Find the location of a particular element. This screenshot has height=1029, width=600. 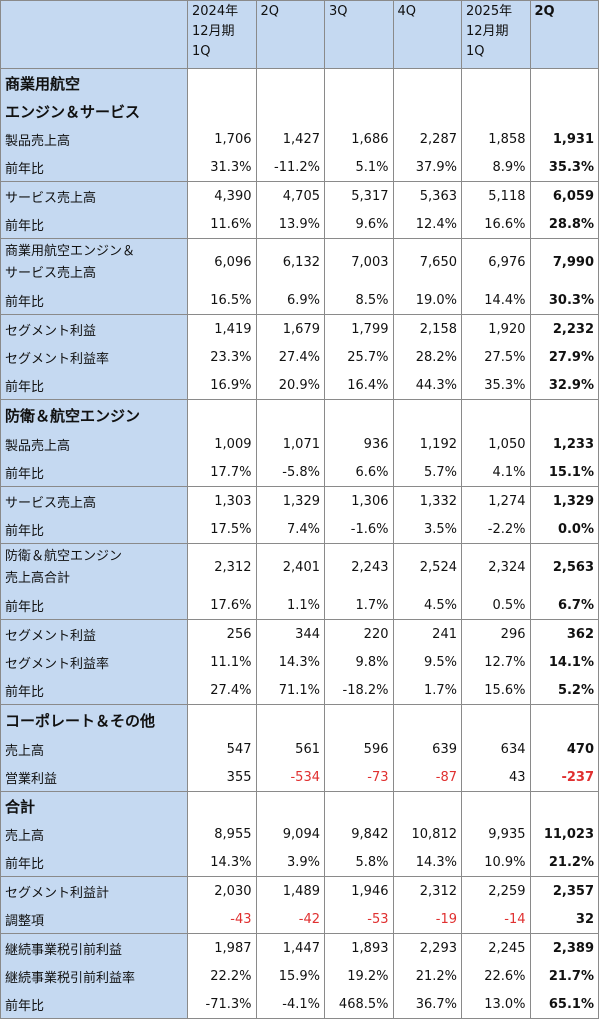

value-cell: 15.1% is located at coordinates (564, 472).